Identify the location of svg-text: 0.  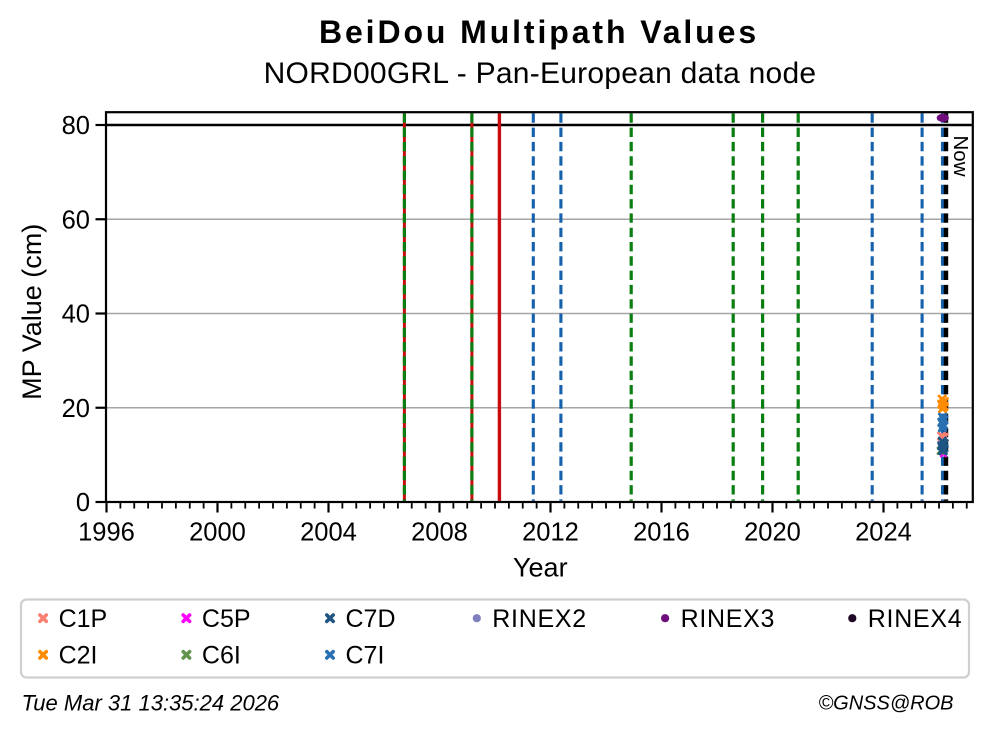
(83, 503).